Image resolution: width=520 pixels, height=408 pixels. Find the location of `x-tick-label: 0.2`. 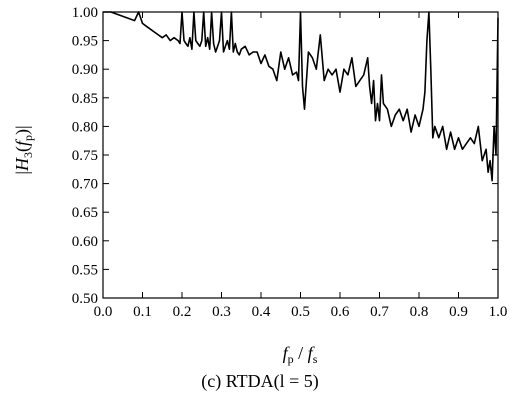

x-tick-label: 0.2 is located at coordinates (182, 312).